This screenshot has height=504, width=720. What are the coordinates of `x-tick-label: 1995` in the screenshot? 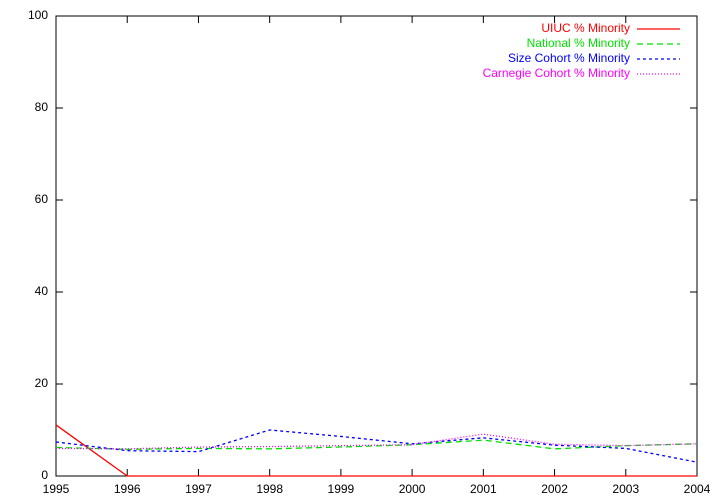 It's located at (56, 489).